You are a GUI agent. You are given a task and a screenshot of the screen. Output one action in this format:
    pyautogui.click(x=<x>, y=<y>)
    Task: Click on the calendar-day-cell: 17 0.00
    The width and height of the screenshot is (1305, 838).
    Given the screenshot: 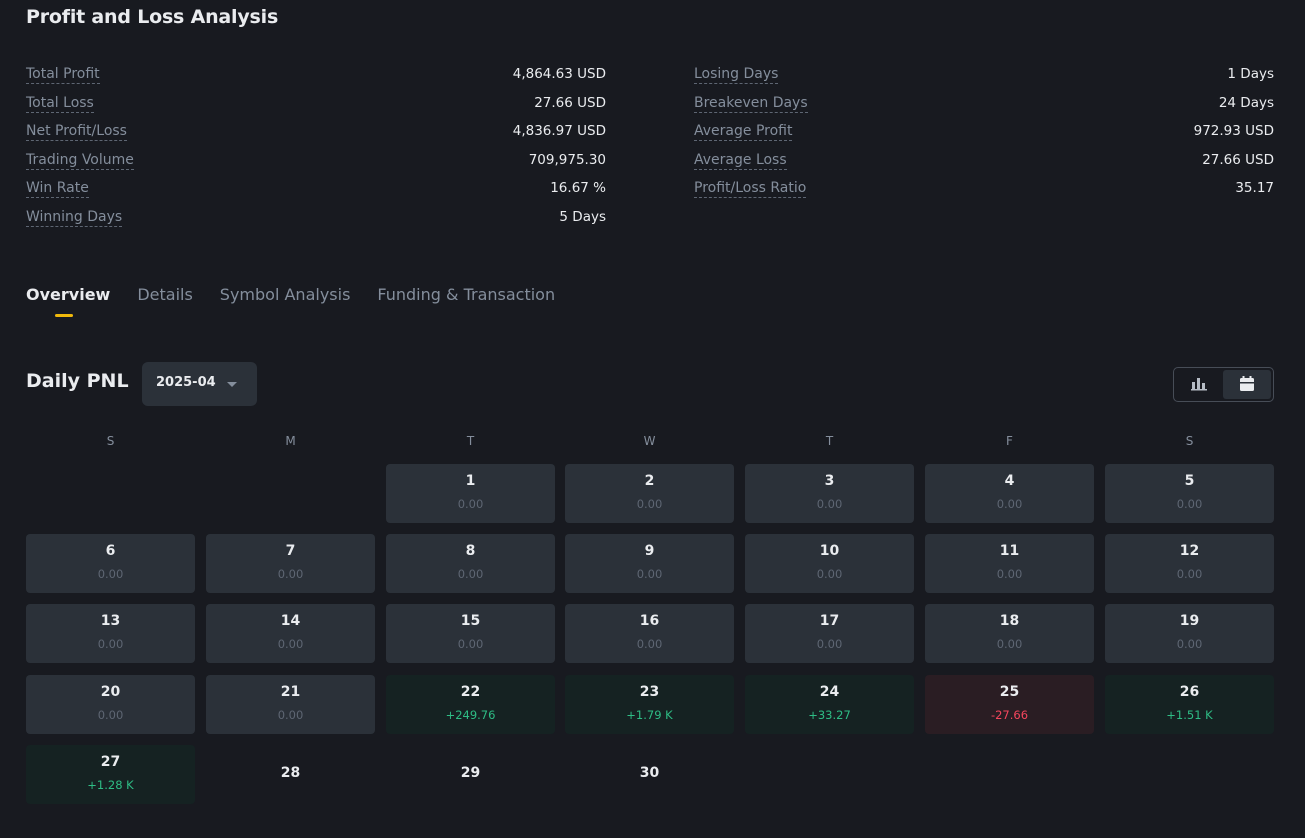 What is the action you would take?
    pyautogui.click(x=829, y=633)
    